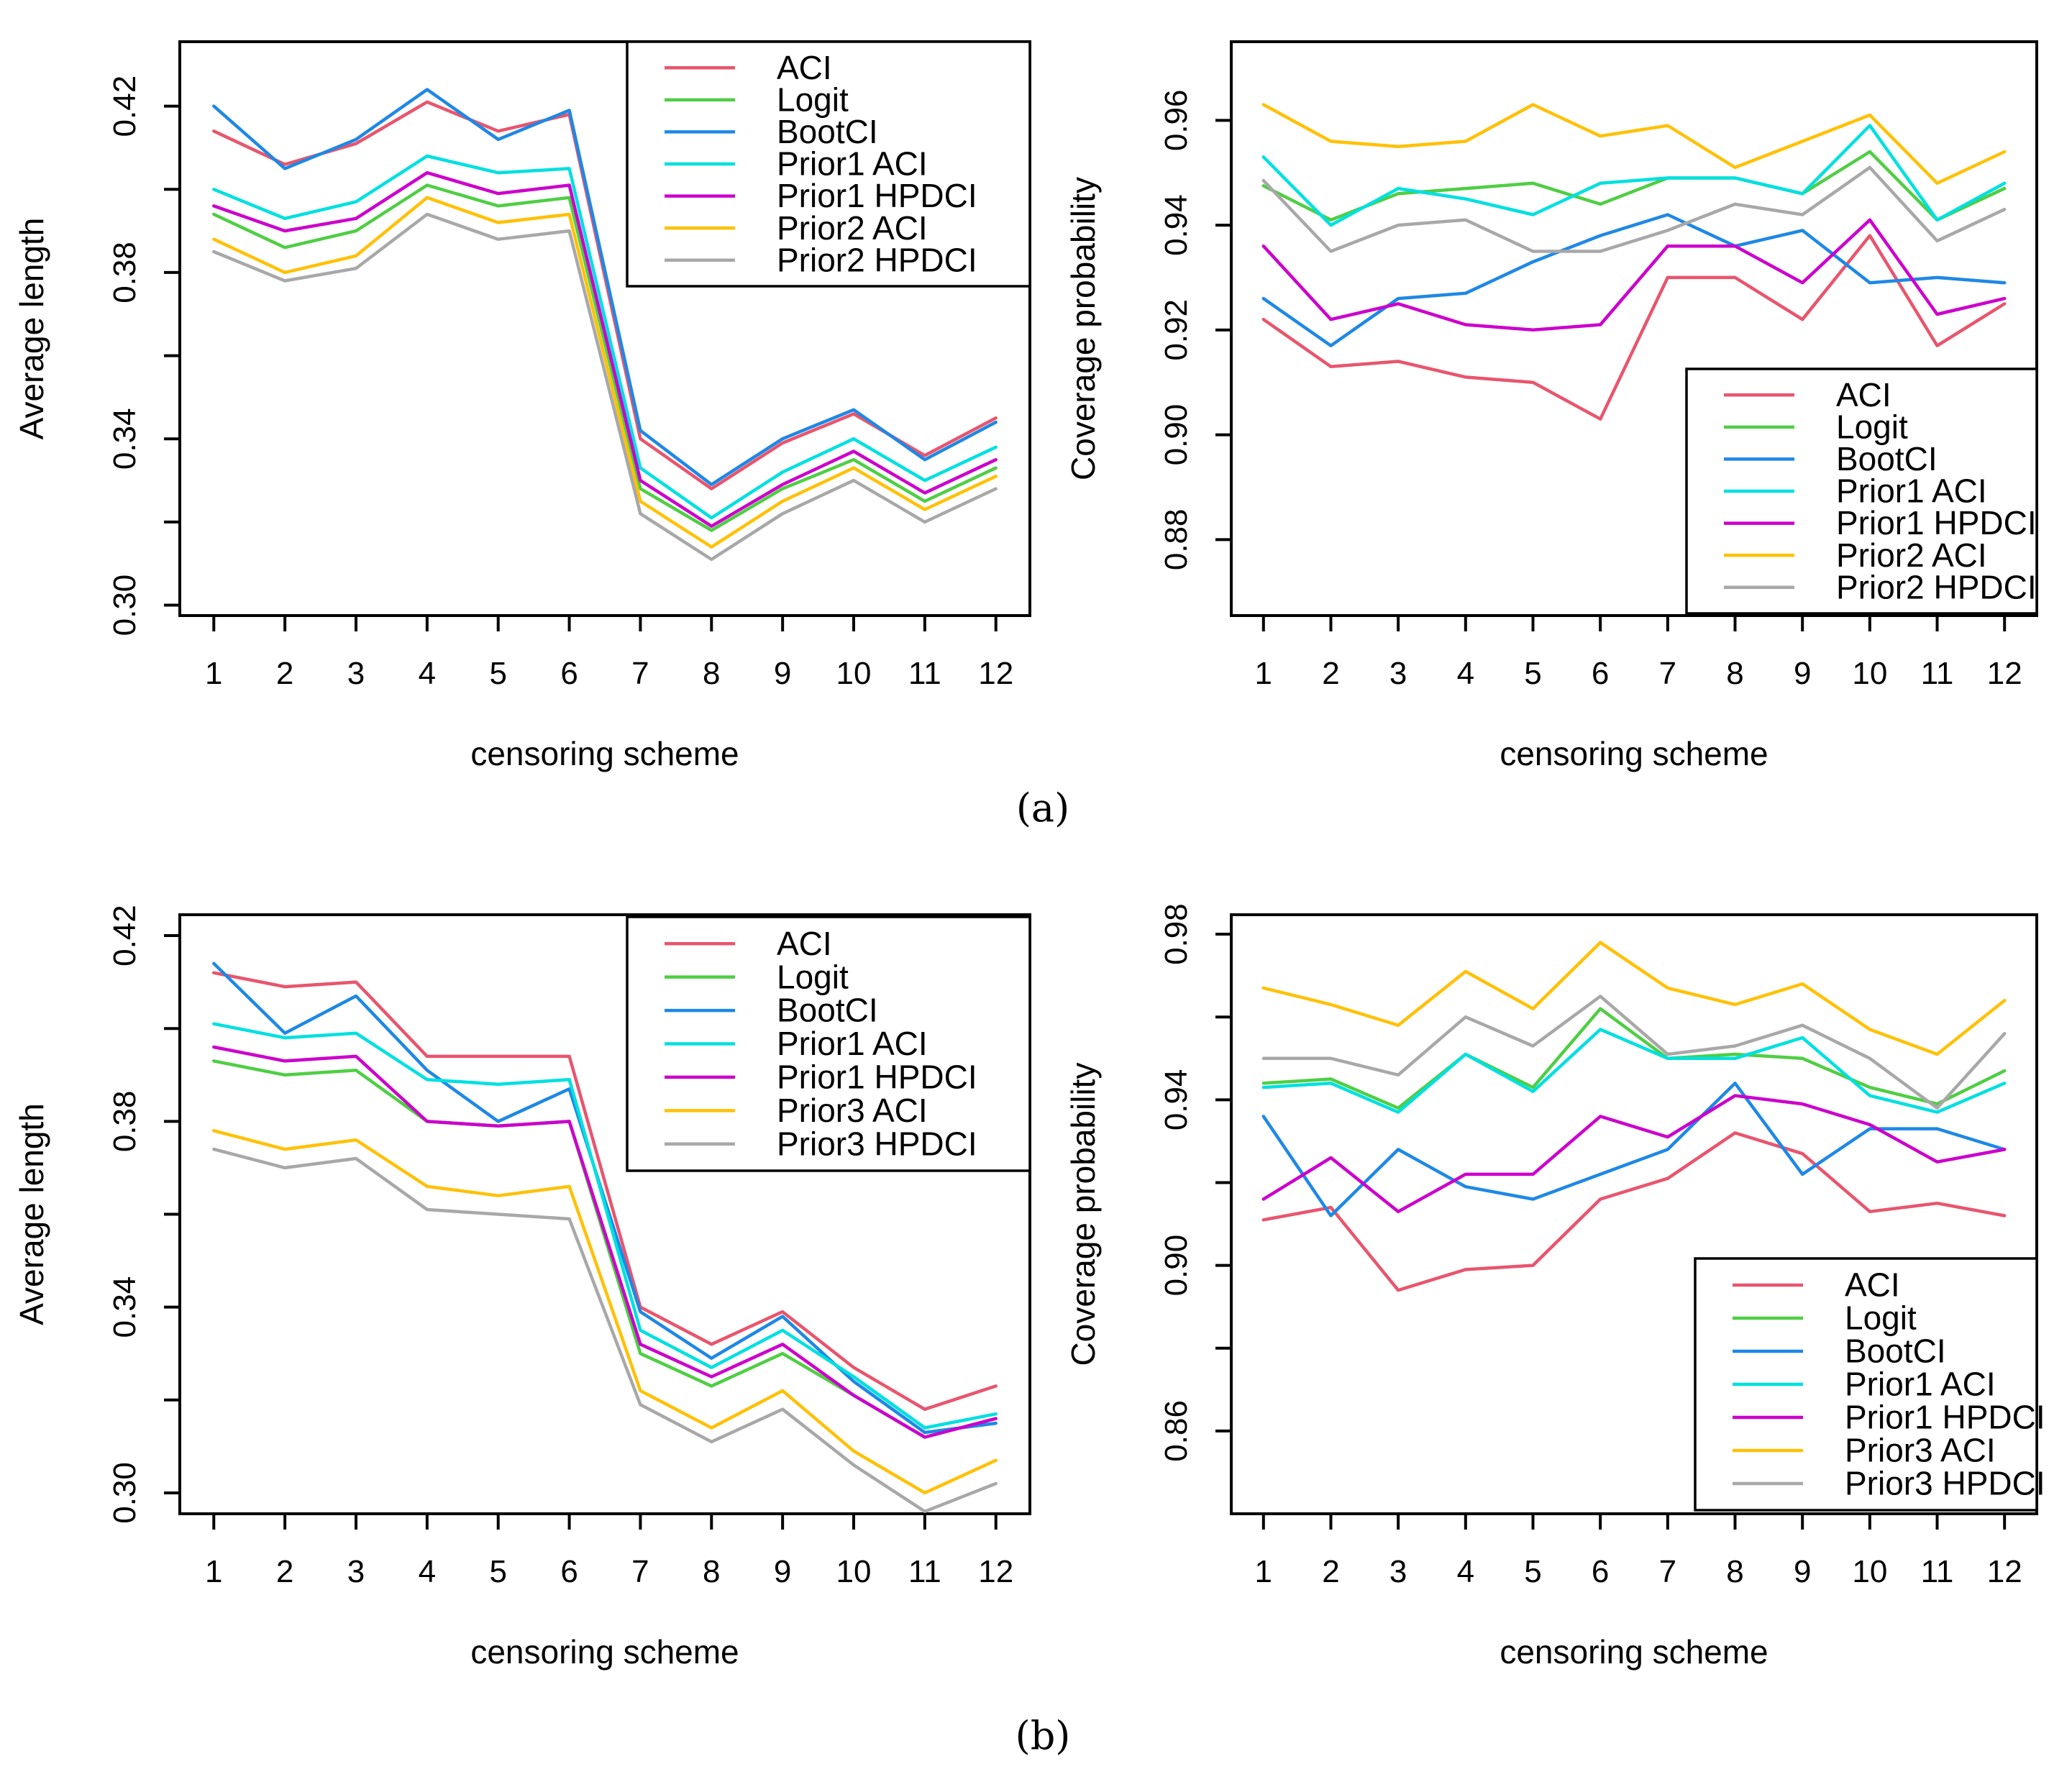  I want to click on series-line-prior2-aci, so click(1634, 144).